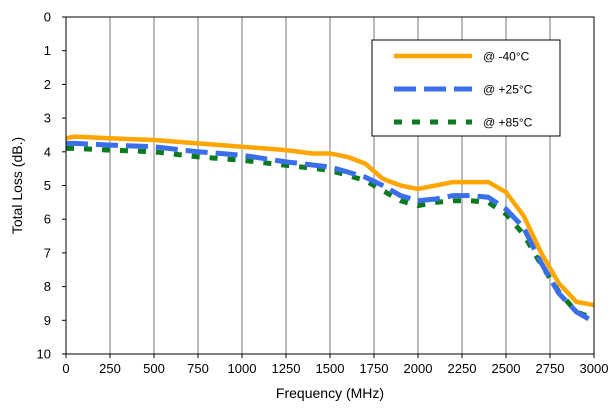 This screenshot has height=412, width=610. Describe the element at coordinates (466, 88) in the screenshot. I see `legend: @ -40°C @ +25°C @ +85°C` at that location.